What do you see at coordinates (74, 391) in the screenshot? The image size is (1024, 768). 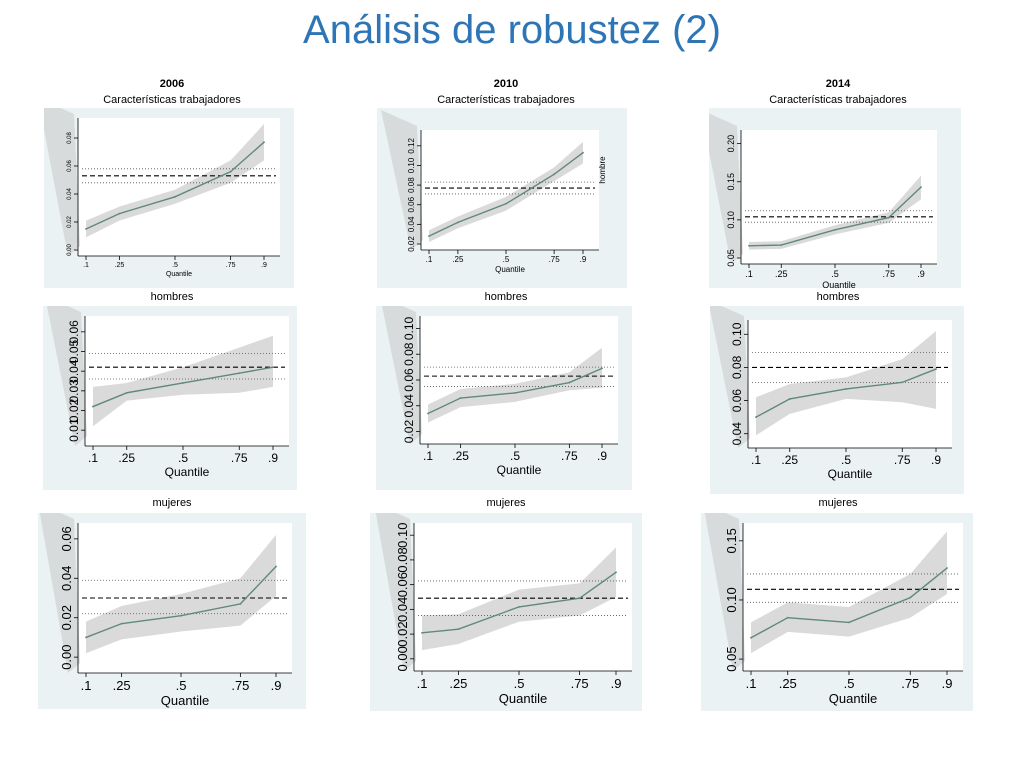 I see `y-tick-label: 0.03` at bounding box center [74, 391].